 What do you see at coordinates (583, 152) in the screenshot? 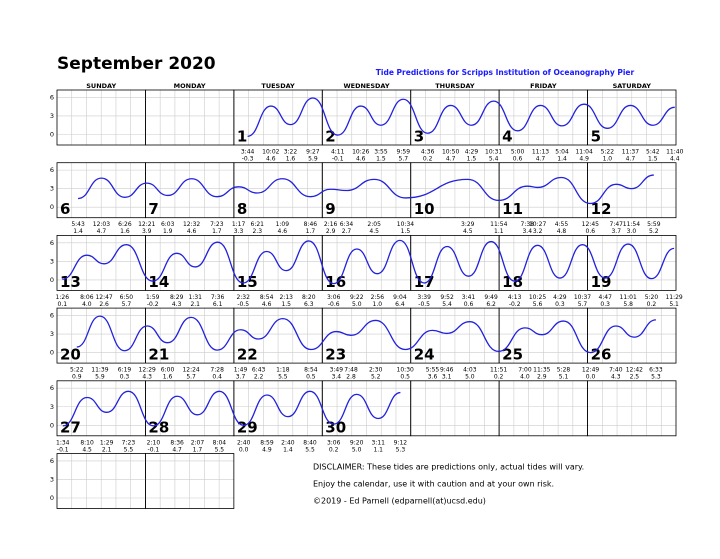
I see `tide-time: 11:04` at bounding box center [583, 152].